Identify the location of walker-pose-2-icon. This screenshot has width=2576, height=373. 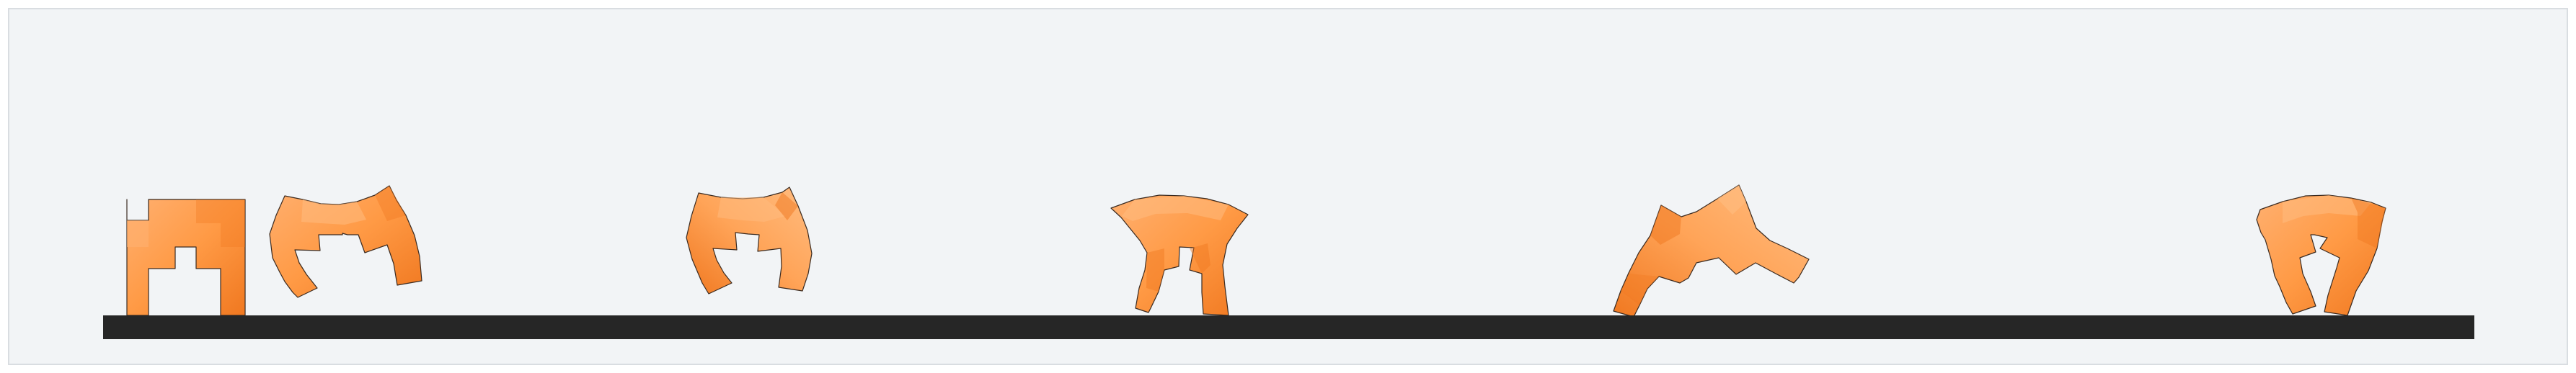
(345, 241).